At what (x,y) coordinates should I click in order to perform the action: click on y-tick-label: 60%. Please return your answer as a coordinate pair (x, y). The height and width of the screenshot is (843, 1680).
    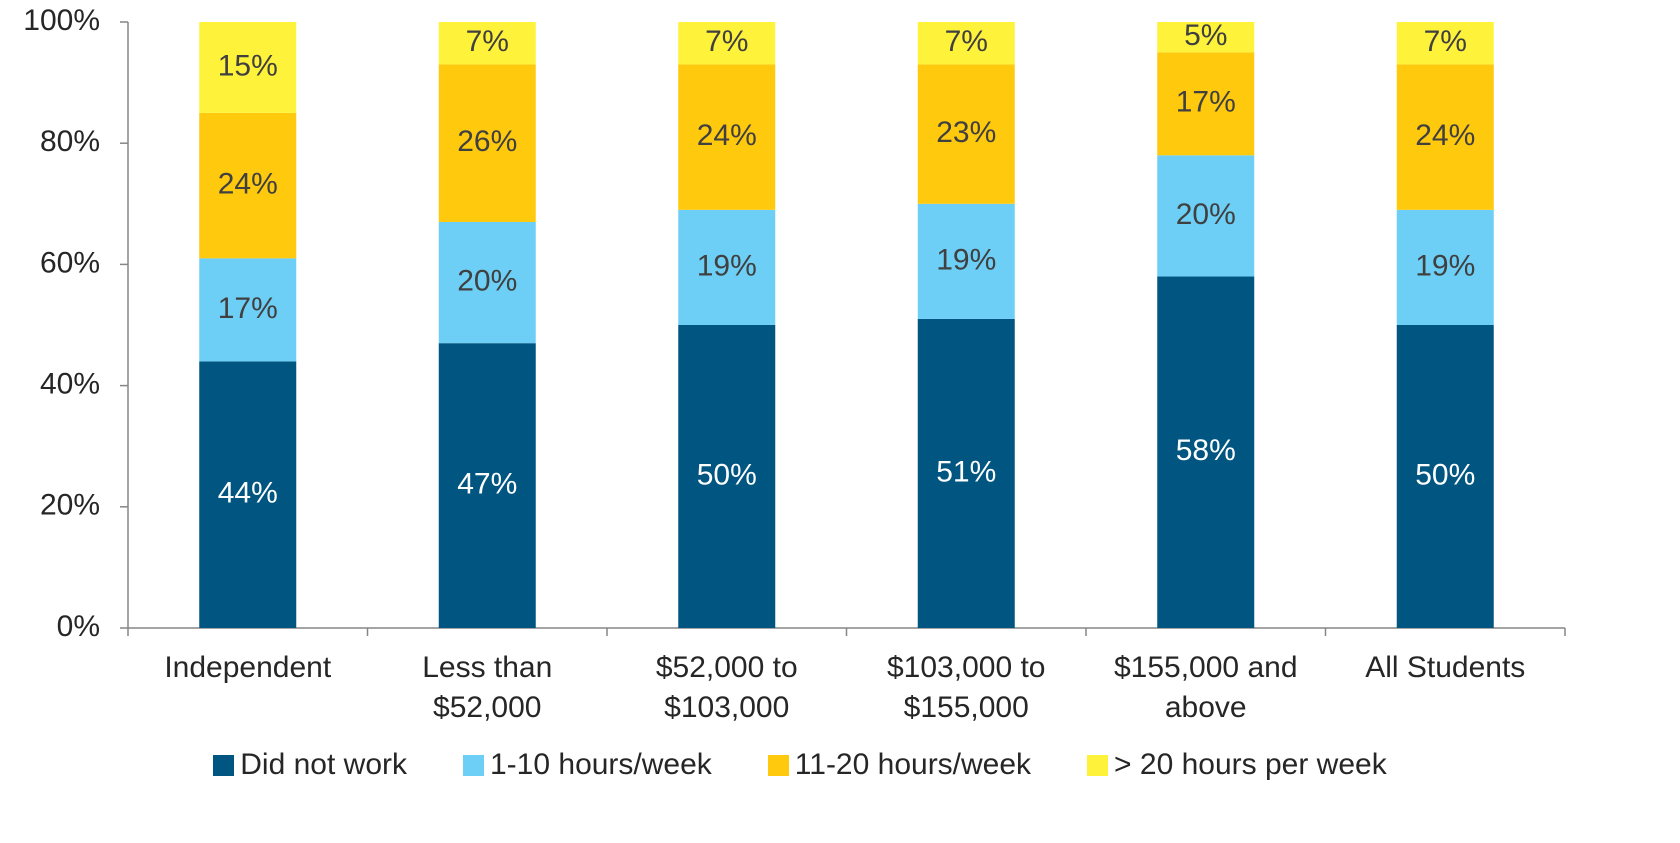
    Looking at the image, I should click on (70, 262).